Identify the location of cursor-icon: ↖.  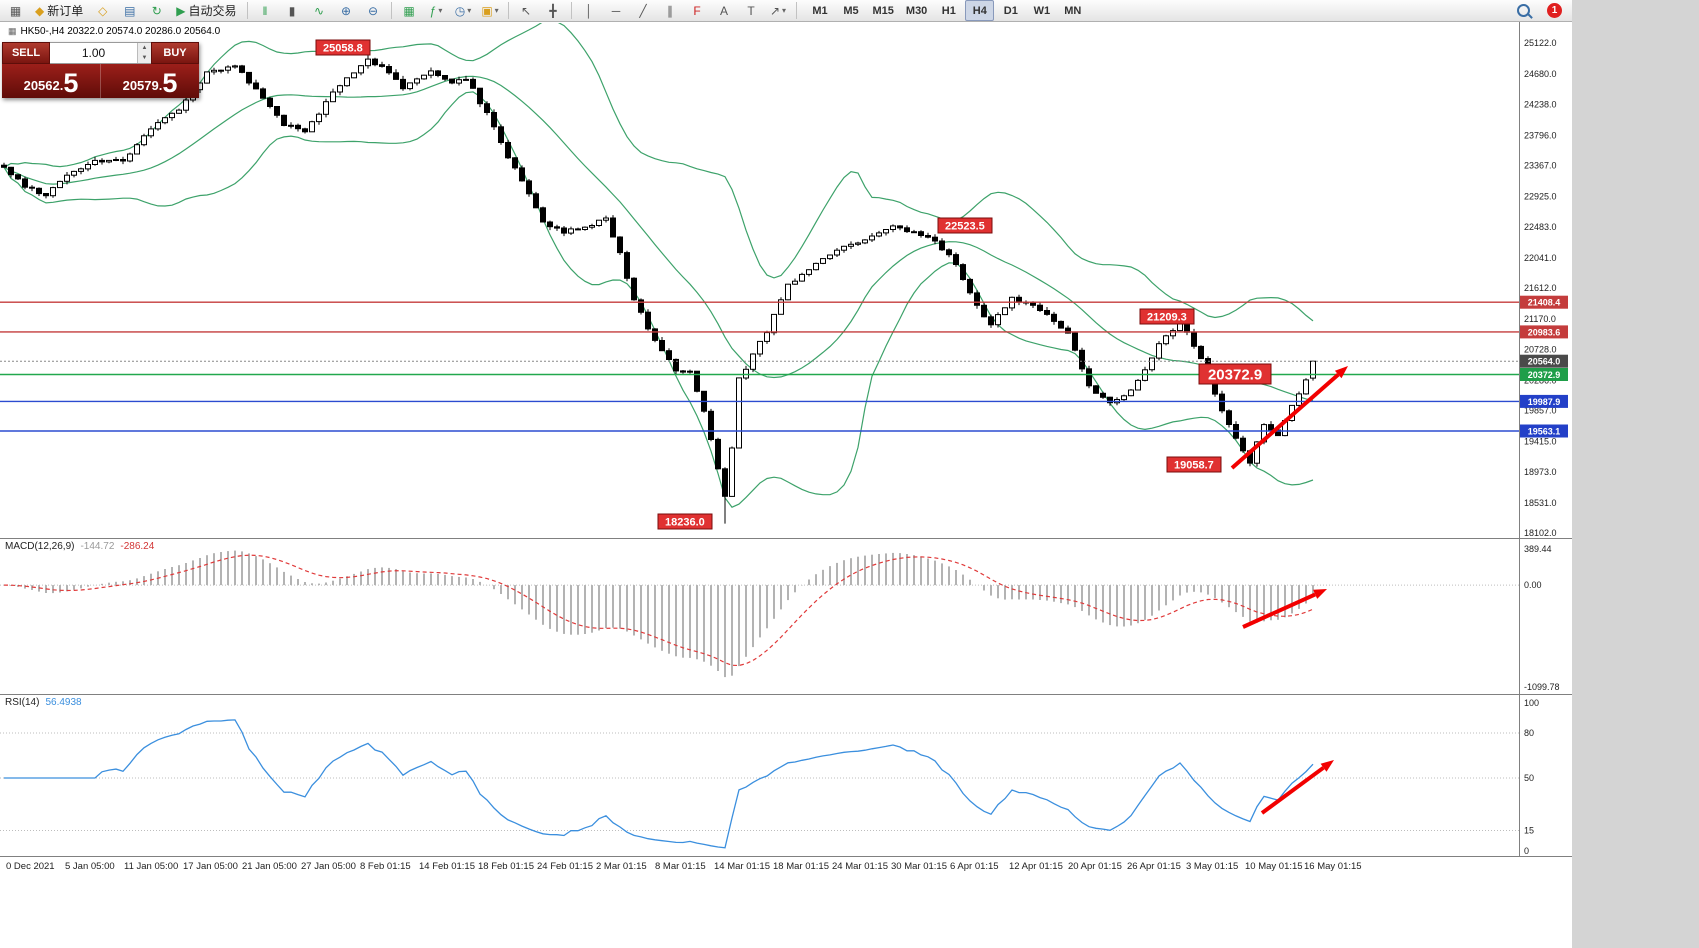
(526, 10).